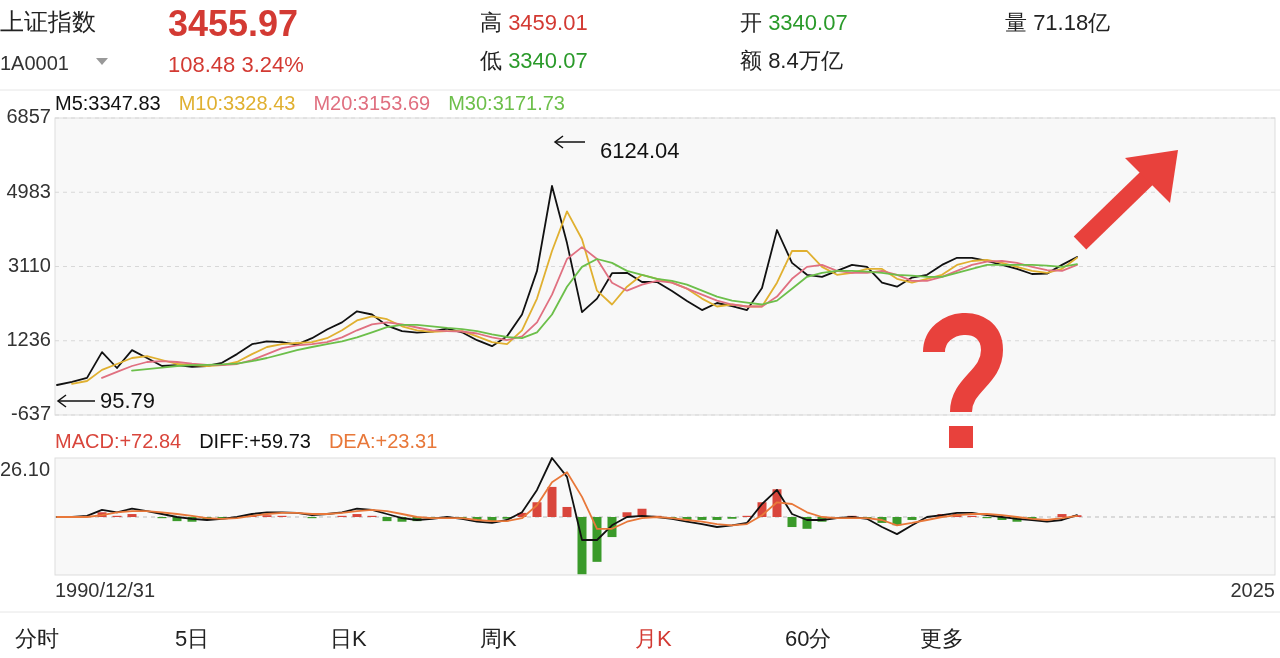  What do you see at coordinates (25, 469) in the screenshot?
I see `annotation: 26.10` at bounding box center [25, 469].